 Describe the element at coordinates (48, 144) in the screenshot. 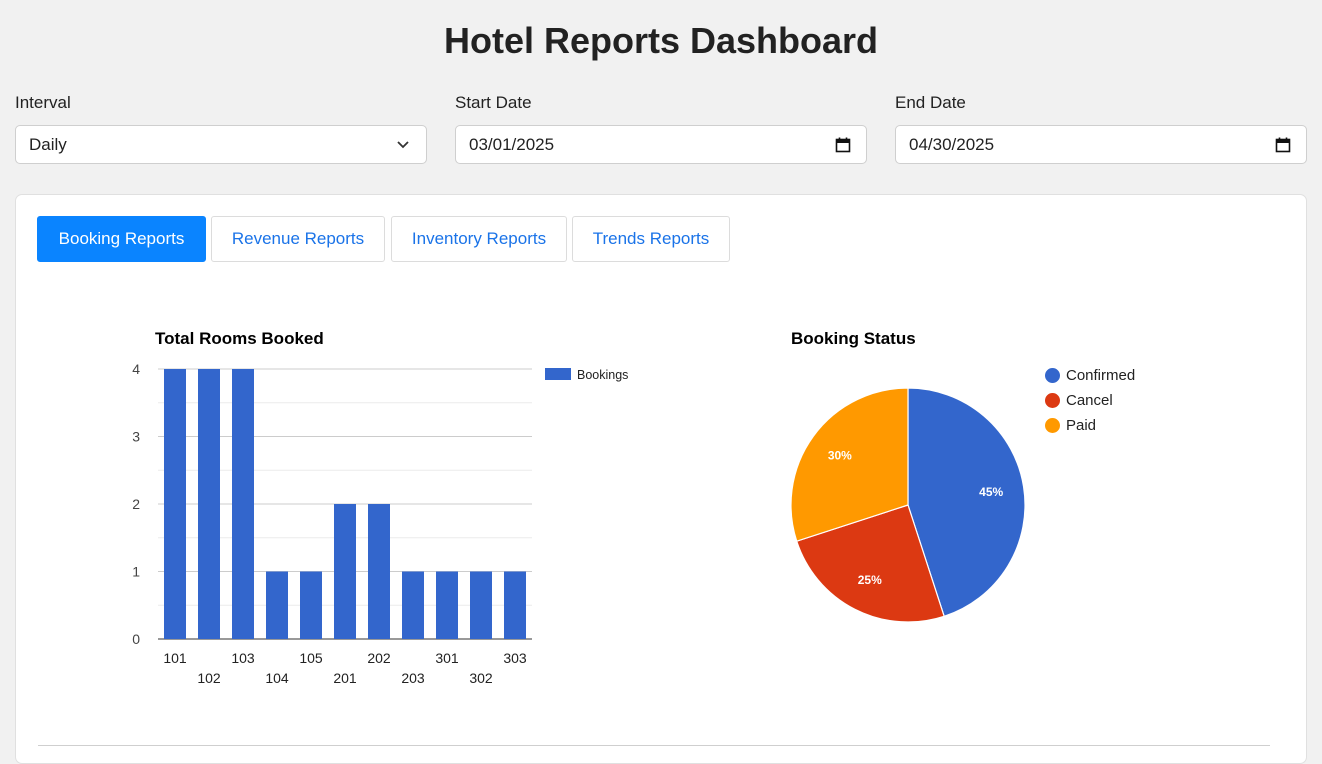

I see `interval-value: Daily` at that location.